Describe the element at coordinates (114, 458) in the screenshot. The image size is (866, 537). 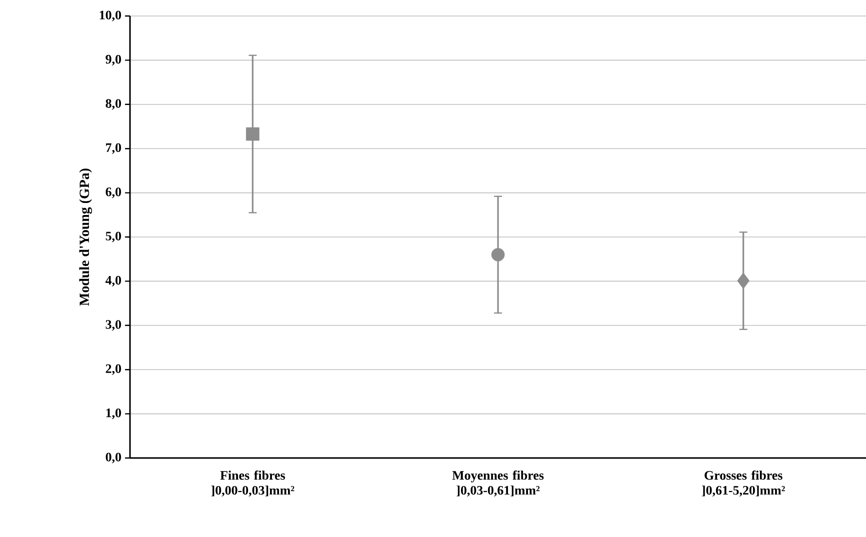
I see `y-tick-label: 0,0` at that location.